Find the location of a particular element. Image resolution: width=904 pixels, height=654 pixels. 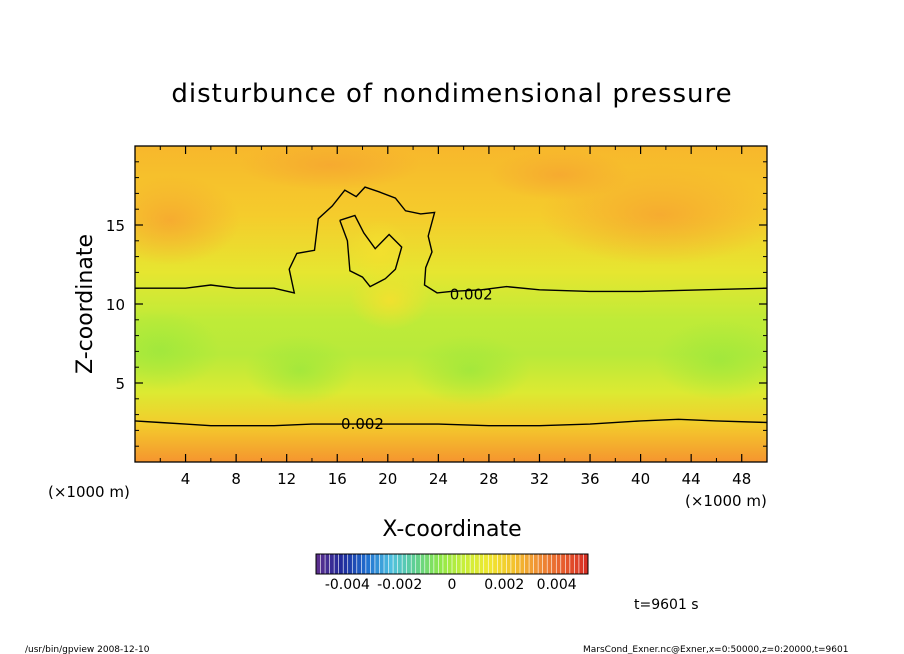

x-tick-label: 4 is located at coordinates (186, 479).